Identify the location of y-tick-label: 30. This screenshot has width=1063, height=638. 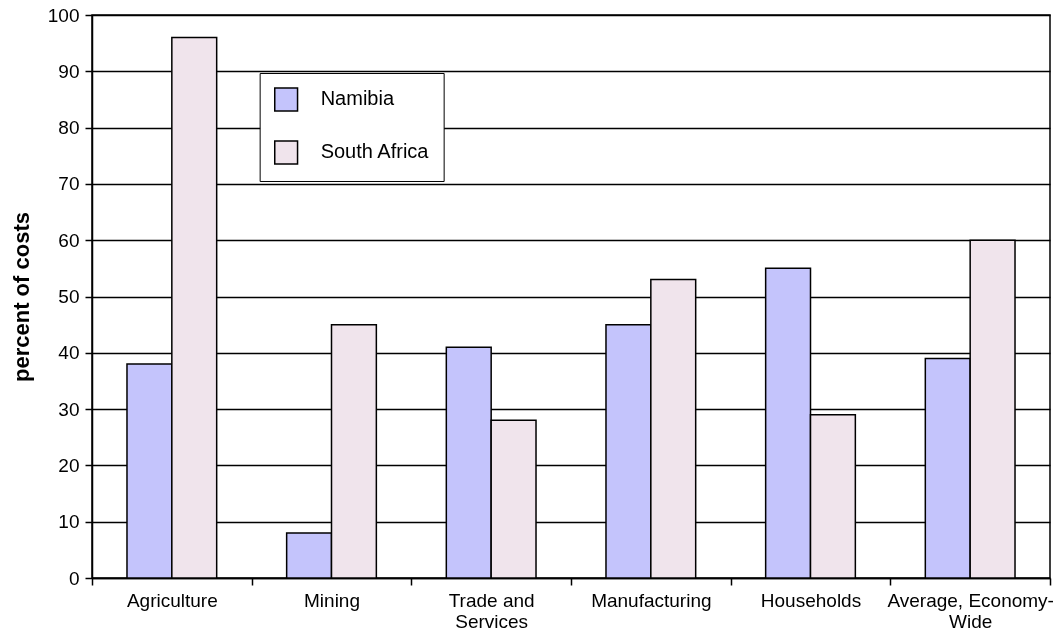
(69, 409).